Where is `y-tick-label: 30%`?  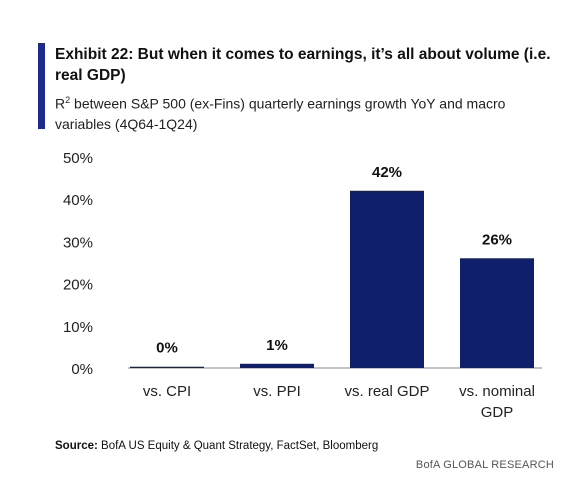
y-tick-label: 30% is located at coordinates (78, 242).